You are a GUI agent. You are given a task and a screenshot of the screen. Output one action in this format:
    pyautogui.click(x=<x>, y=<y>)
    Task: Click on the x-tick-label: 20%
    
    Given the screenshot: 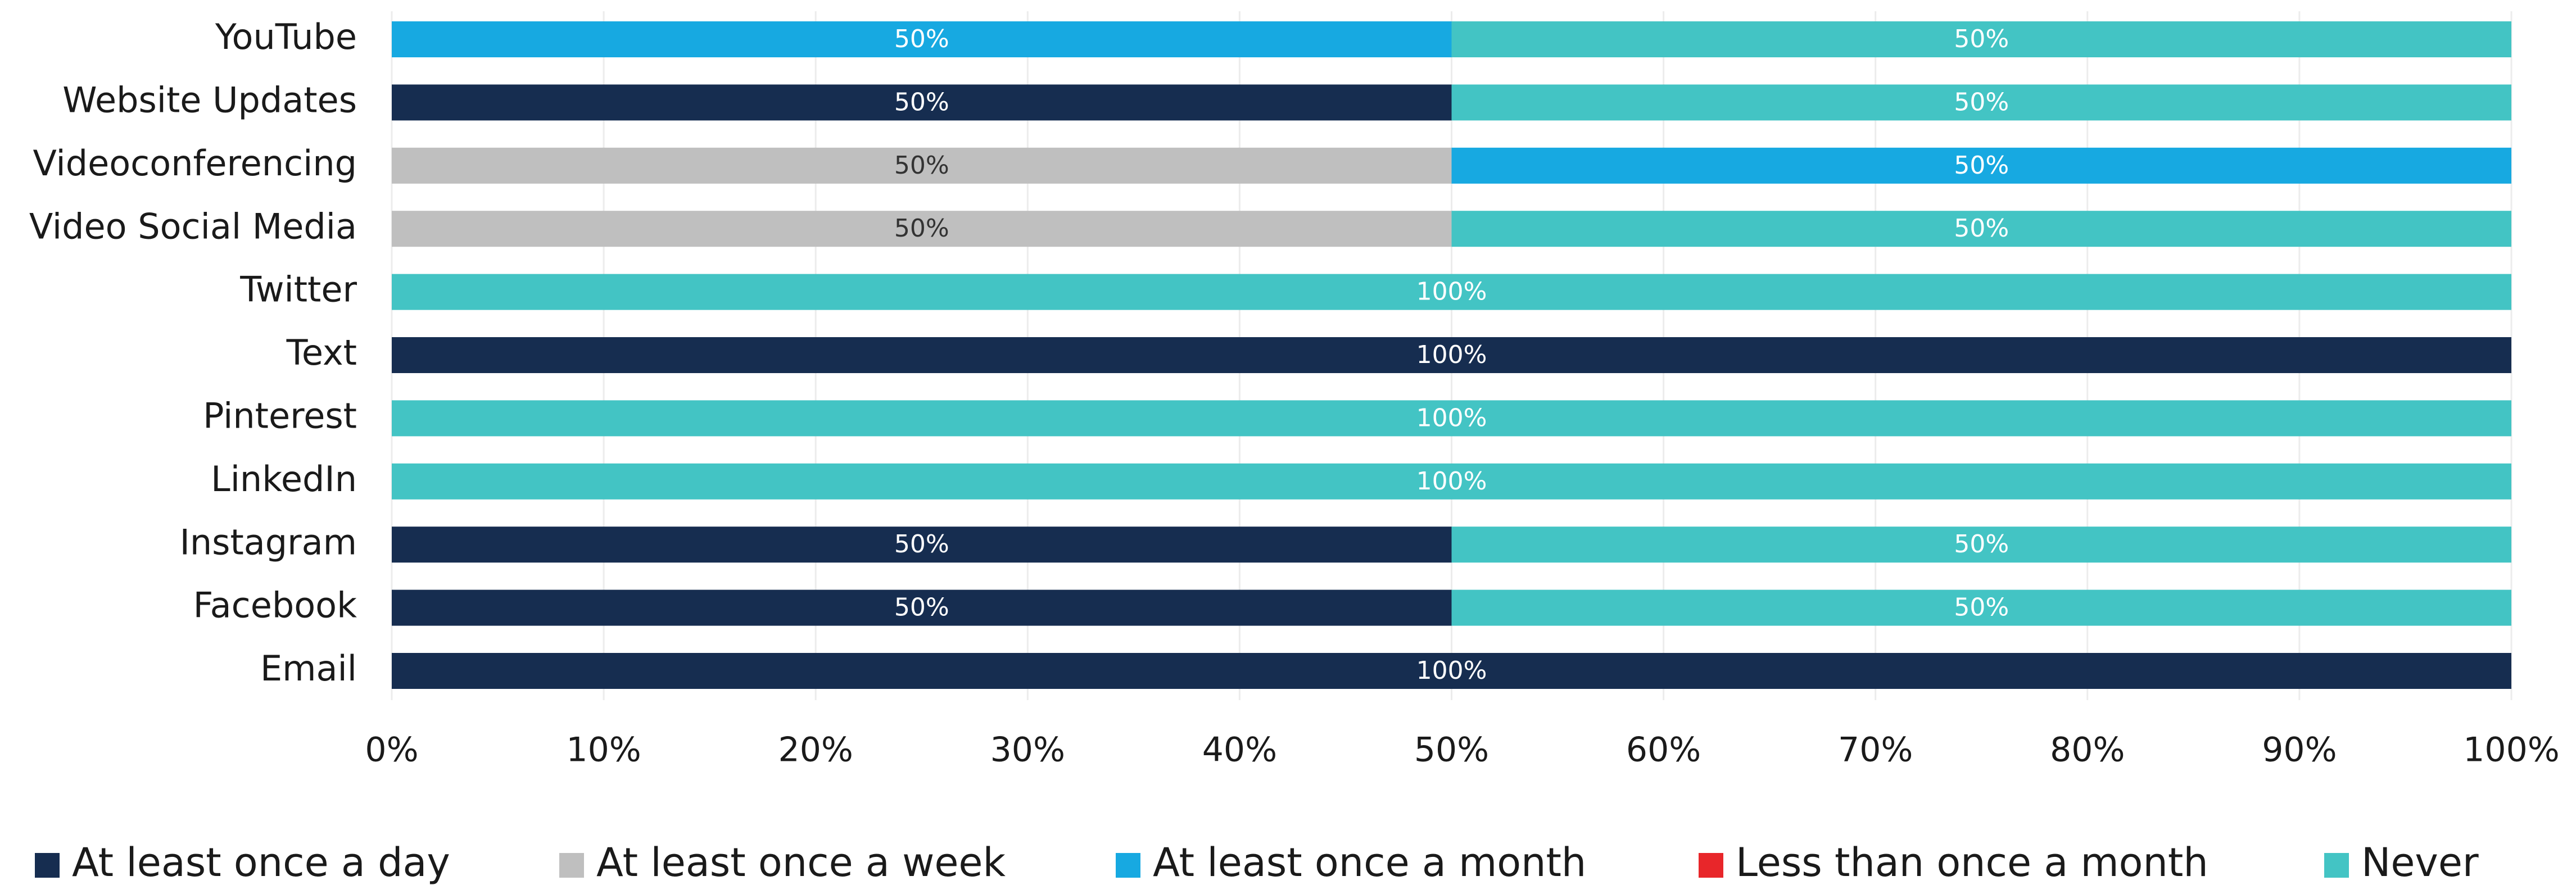 What is the action you would take?
    pyautogui.click(x=815, y=750)
    